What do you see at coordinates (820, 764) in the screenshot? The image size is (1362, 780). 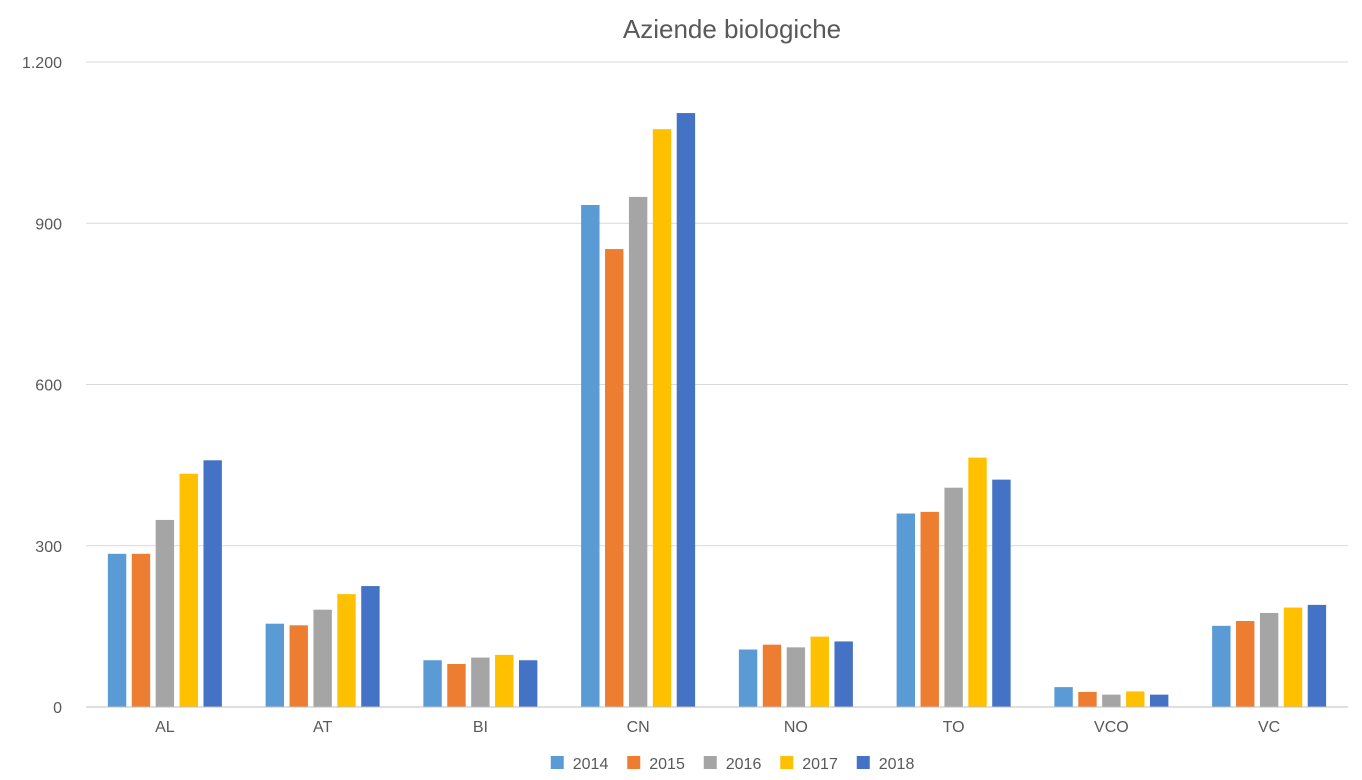 I see `legend-label: 2017` at bounding box center [820, 764].